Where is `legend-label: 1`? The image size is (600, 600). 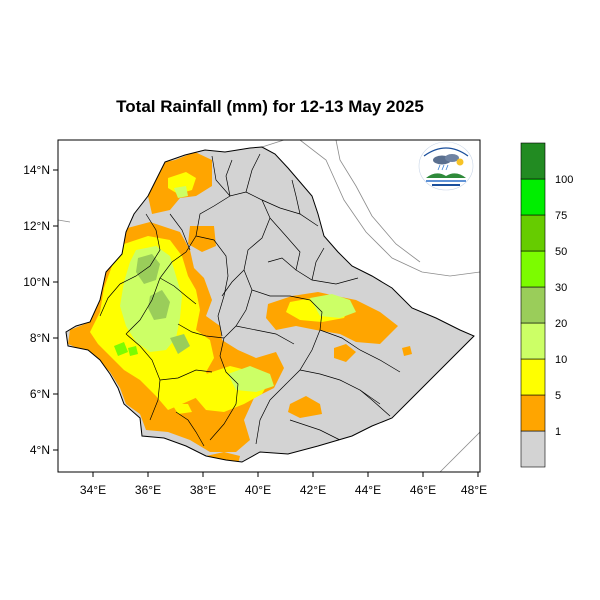
legend-label: 1 is located at coordinates (558, 432).